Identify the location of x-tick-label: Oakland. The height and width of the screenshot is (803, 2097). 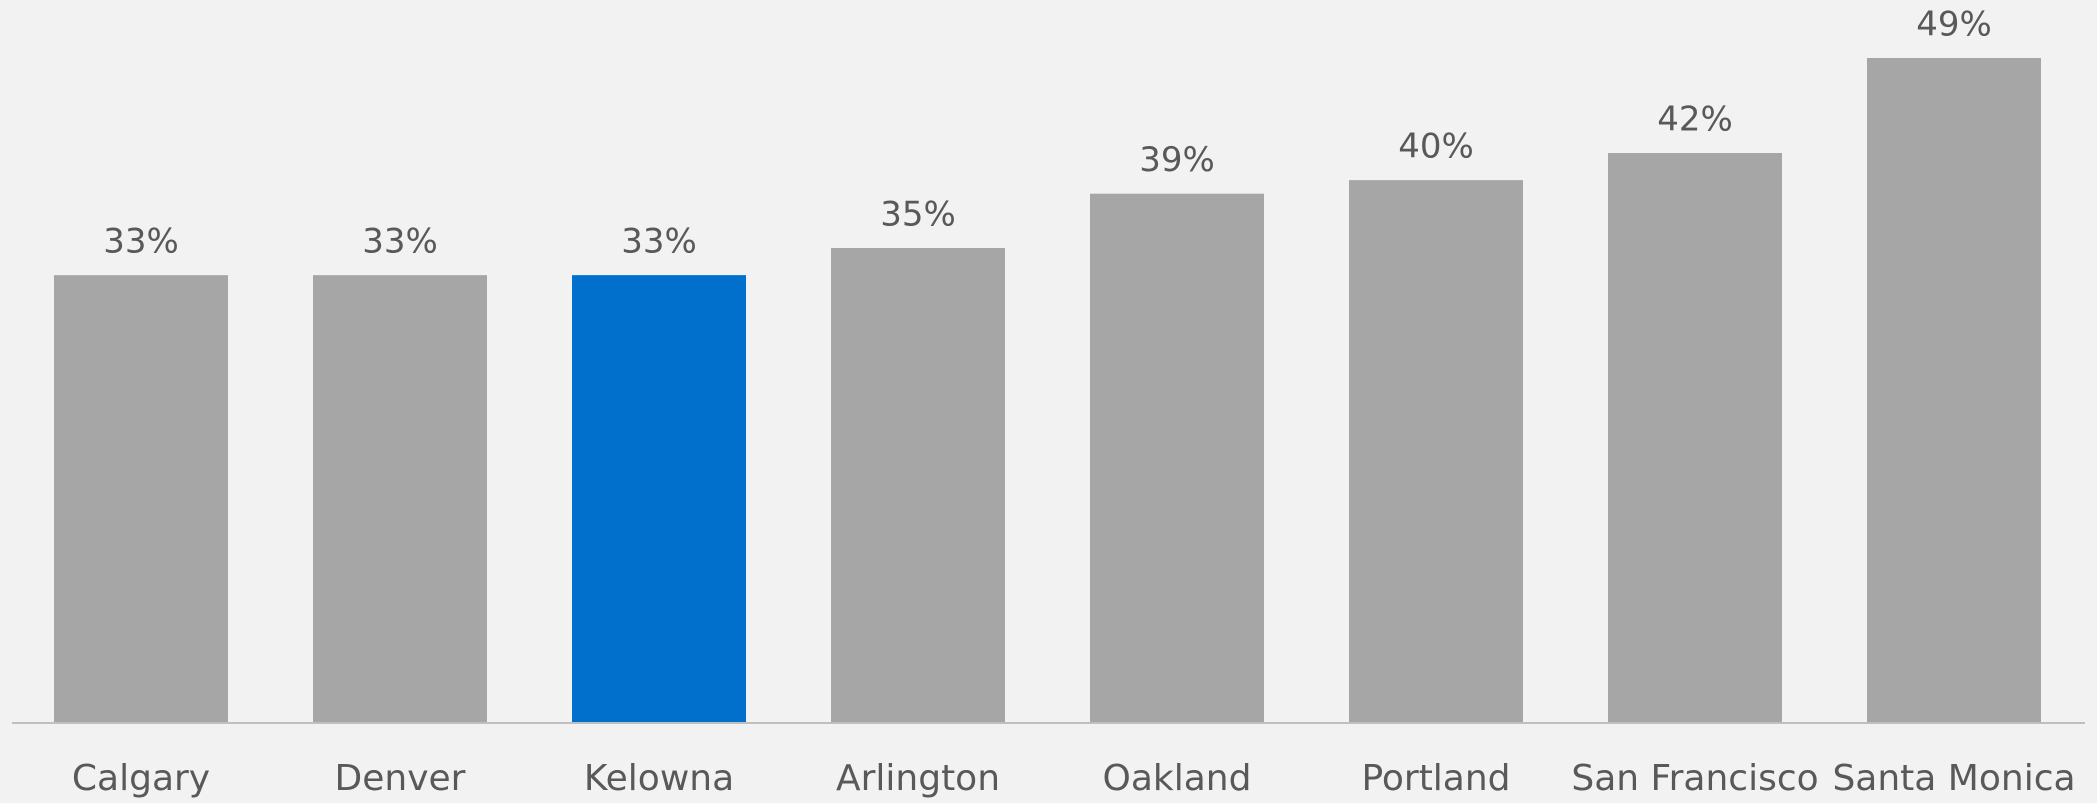
(1177, 778).